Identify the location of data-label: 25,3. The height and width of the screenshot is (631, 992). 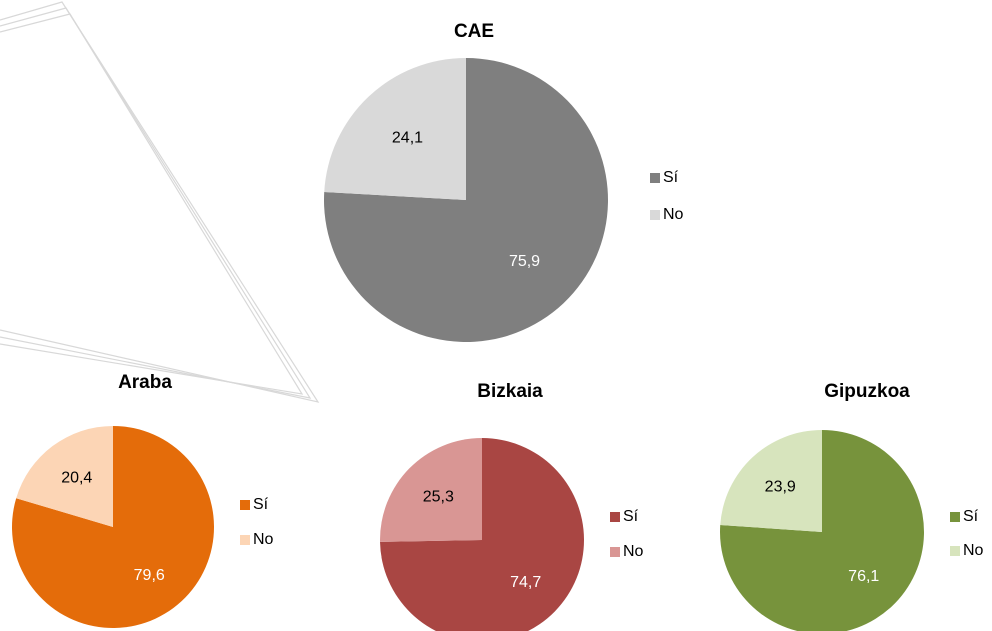
(438, 496).